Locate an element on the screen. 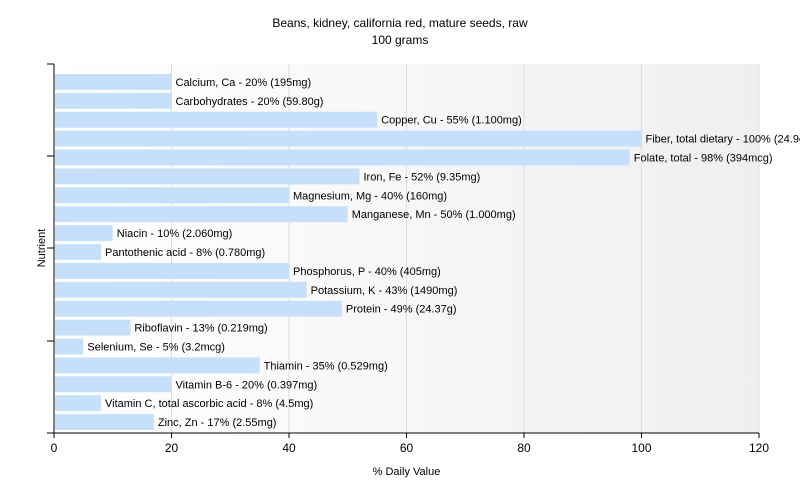 The width and height of the screenshot is (800, 500). bar-label: Selenium, Se - 5% (3.2mcg) is located at coordinates (156, 347).